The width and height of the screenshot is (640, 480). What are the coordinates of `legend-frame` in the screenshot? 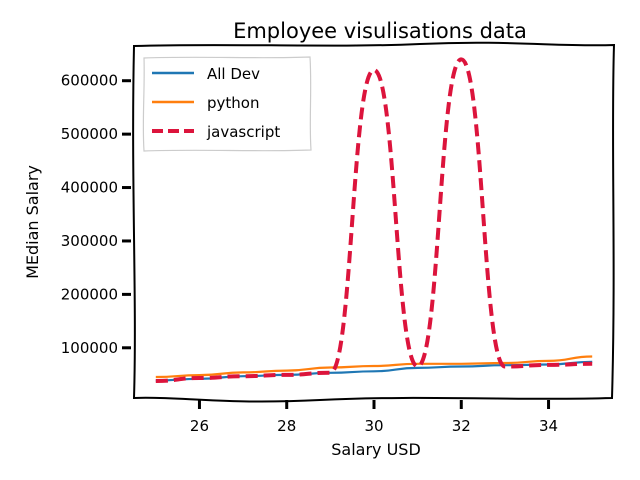 It's located at (227, 104).